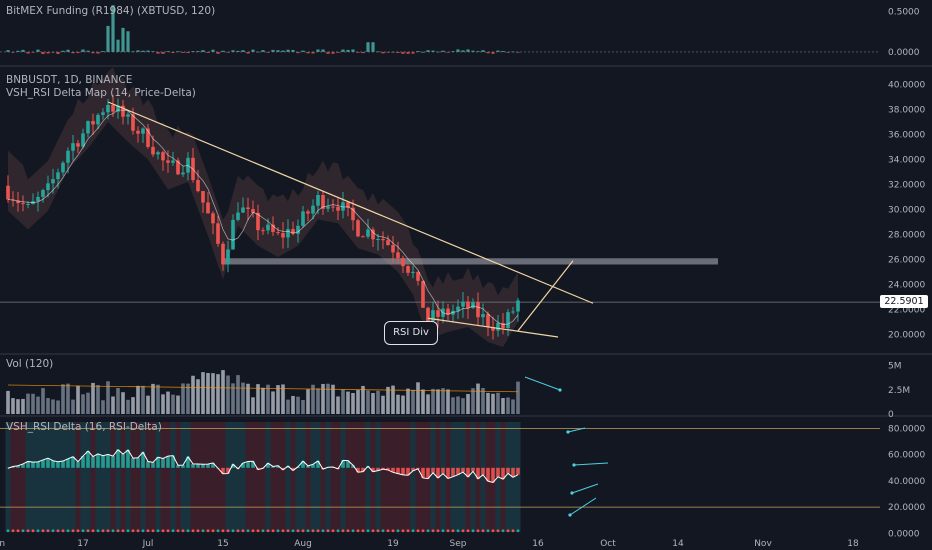  Describe the element at coordinates (906, 508) in the screenshot. I see `rsi-y-tick: 20.0000` at that location.